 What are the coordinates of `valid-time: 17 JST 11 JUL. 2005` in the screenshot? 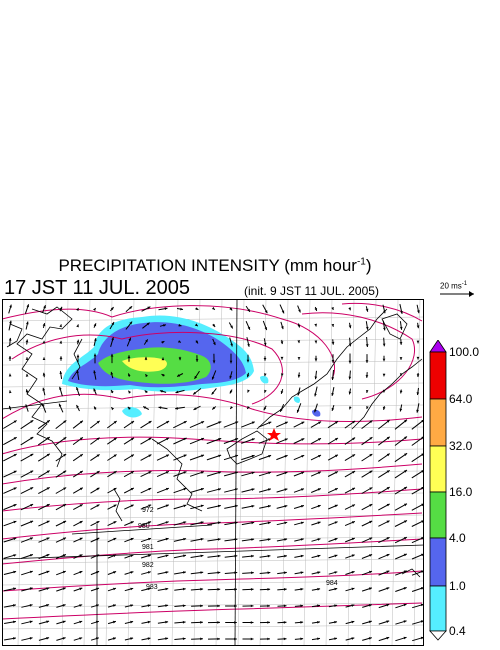 It's located at (97, 288).